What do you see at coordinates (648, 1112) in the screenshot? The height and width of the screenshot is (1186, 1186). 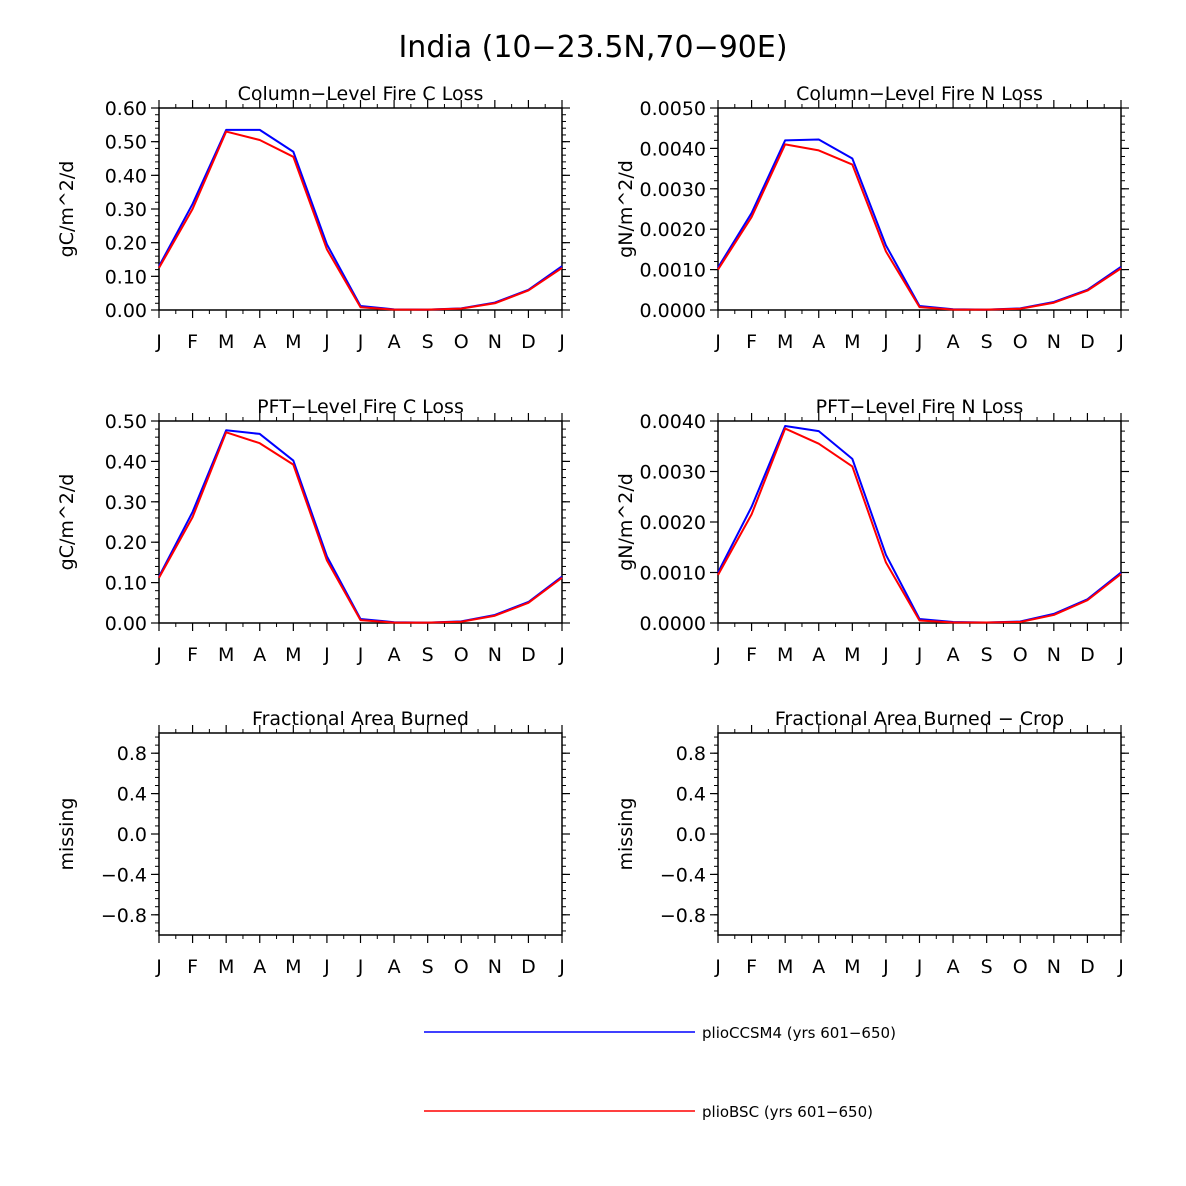 I see `legend-entry-2: plioBSC (yrs 601−650)` at bounding box center [648, 1112].